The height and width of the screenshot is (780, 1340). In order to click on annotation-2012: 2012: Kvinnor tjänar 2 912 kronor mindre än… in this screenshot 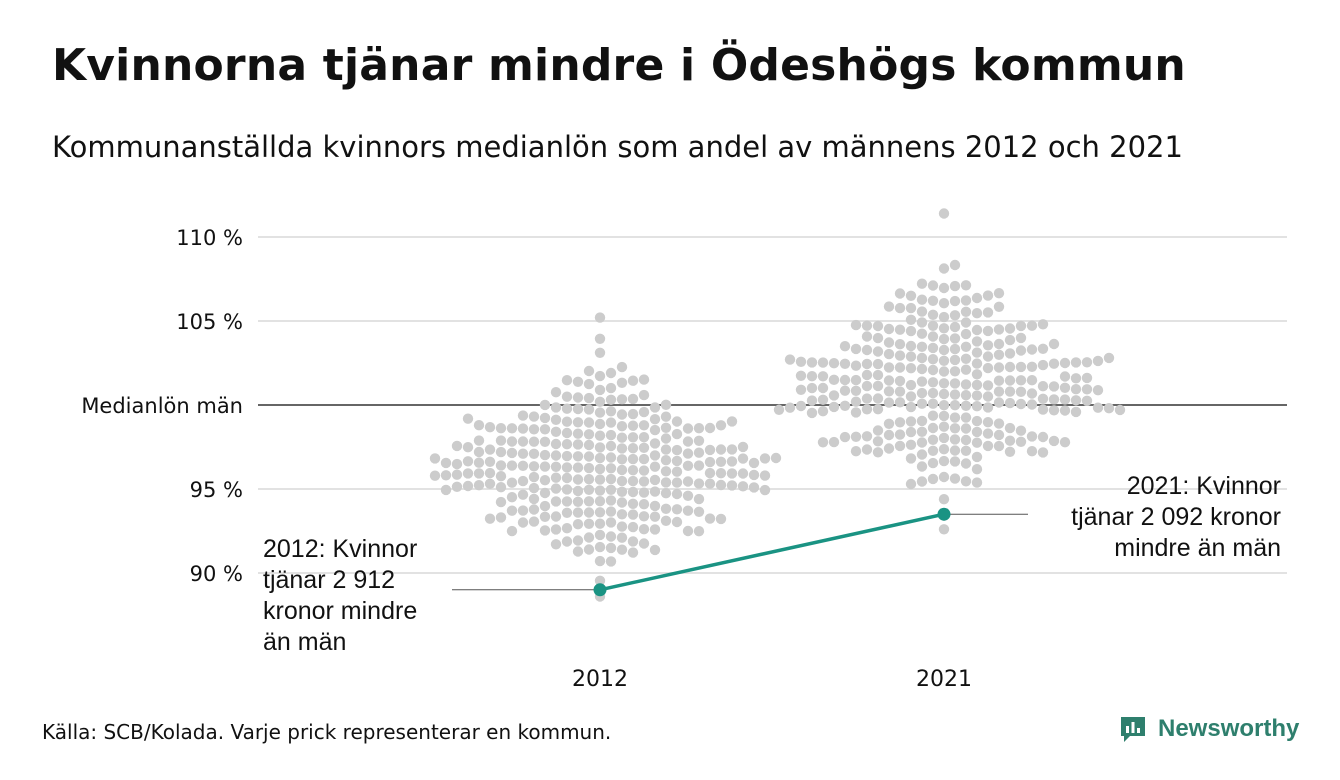, I will do `click(340, 595)`.